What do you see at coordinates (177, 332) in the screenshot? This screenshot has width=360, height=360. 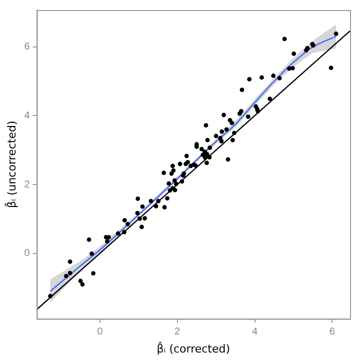 I see `x-tick-label: 2` at bounding box center [177, 332].